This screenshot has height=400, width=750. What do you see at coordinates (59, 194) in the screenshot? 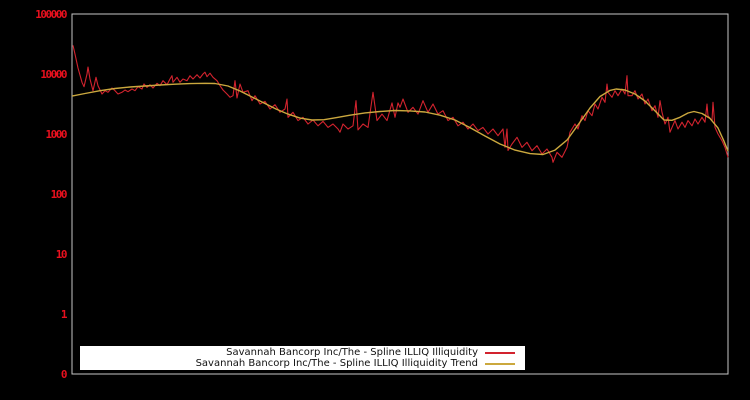
I see `y-tick-label: 100` at bounding box center [59, 194].